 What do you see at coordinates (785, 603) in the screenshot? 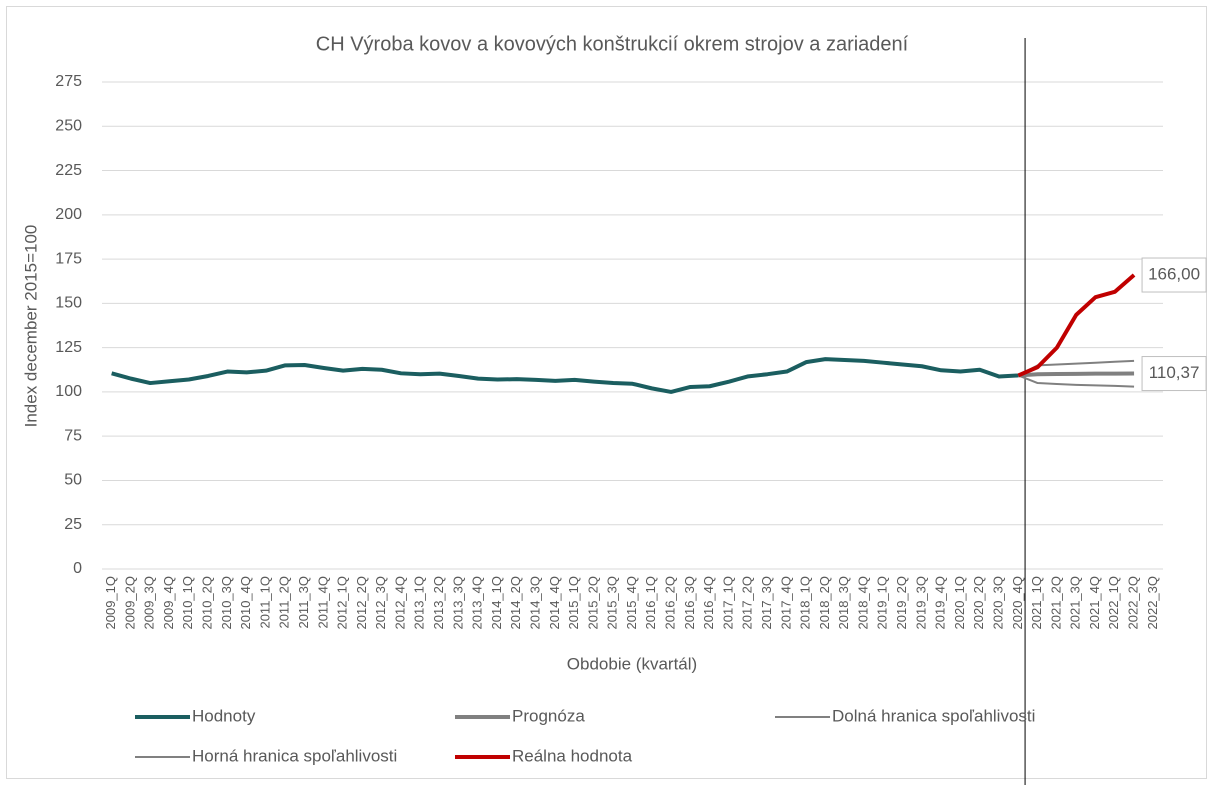
I see `x-tick-label: 2017_4Q` at bounding box center [785, 603].